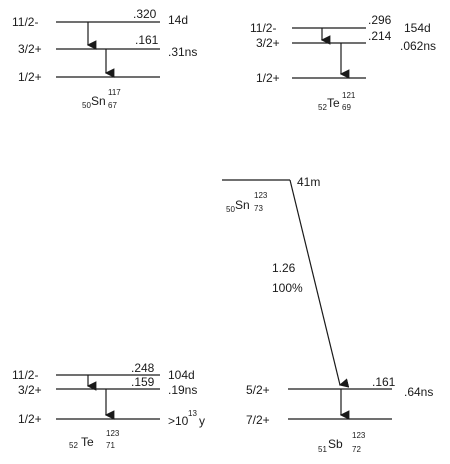 Image resolution: width=450 pixels, height=464 pixels. What do you see at coordinates (178, 20) in the screenshot?
I see `sn117-halflife-label: 14d` at bounding box center [178, 20].